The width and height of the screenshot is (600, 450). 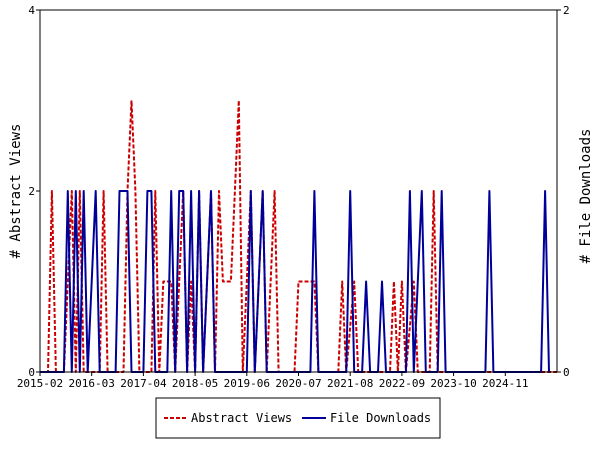 I want to click on x-tick-label-2: 2017-04, so click(x=143, y=383).